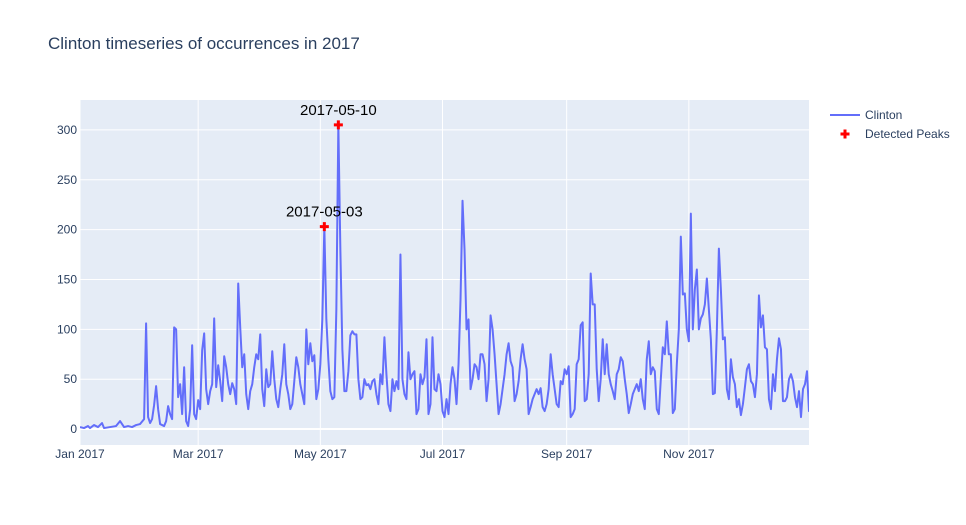 The image size is (966, 525). Describe the element at coordinates (67, 130) in the screenshot. I see `y-tick-label: 300` at that location.